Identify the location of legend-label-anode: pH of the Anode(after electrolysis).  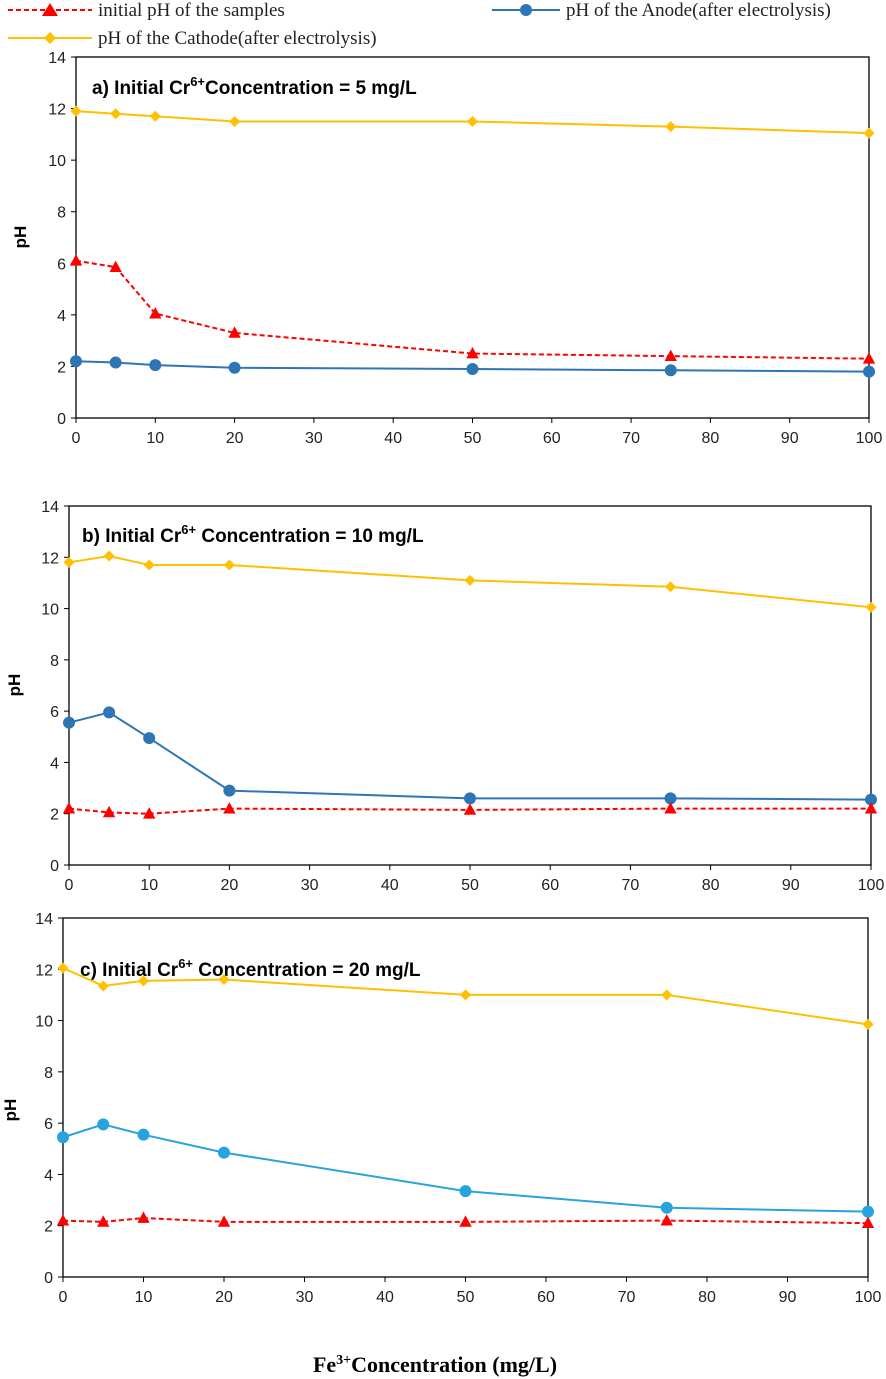
(698, 10).